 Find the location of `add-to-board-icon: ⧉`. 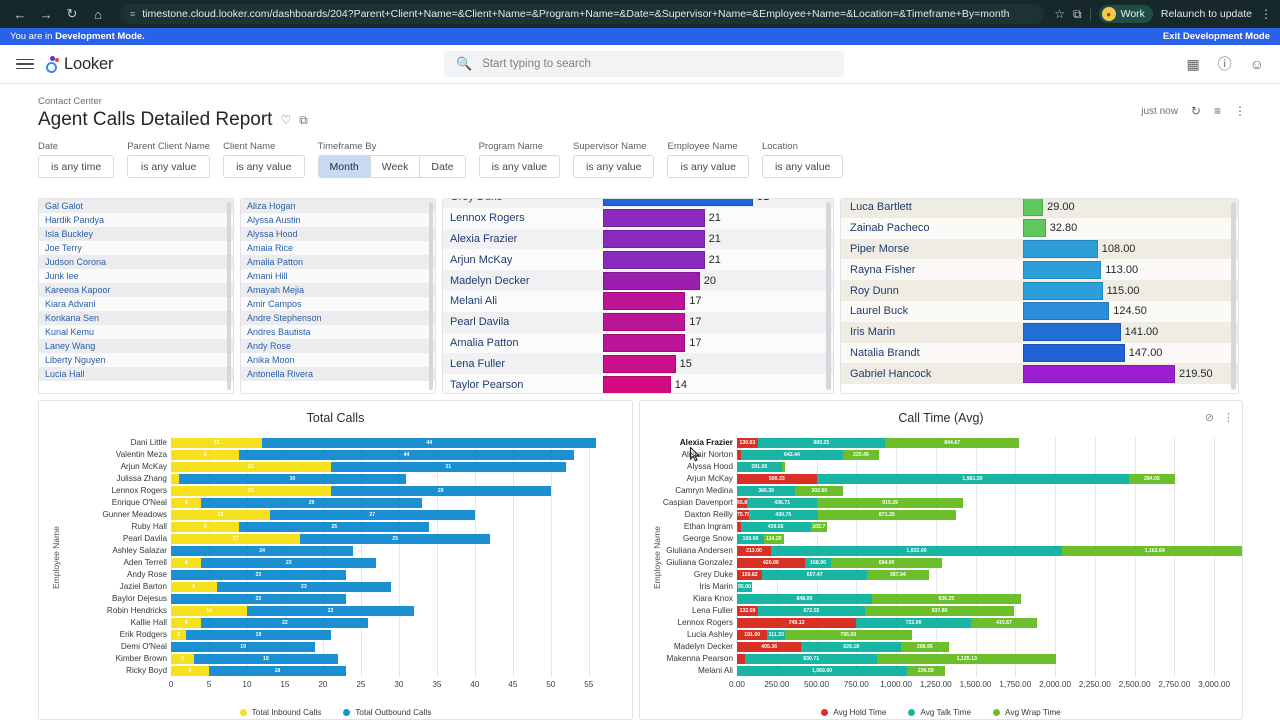

add-to-board-icon: ⧉ is located at coordinates (303, 119).